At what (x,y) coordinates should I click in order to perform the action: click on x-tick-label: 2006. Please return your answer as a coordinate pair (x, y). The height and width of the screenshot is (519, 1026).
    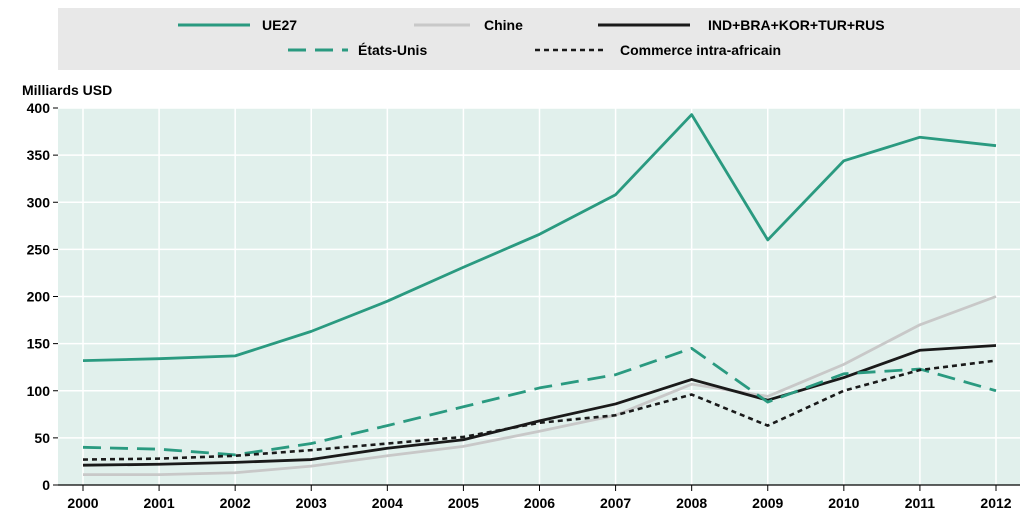
    Looking at the image, I should click on (539, 503).